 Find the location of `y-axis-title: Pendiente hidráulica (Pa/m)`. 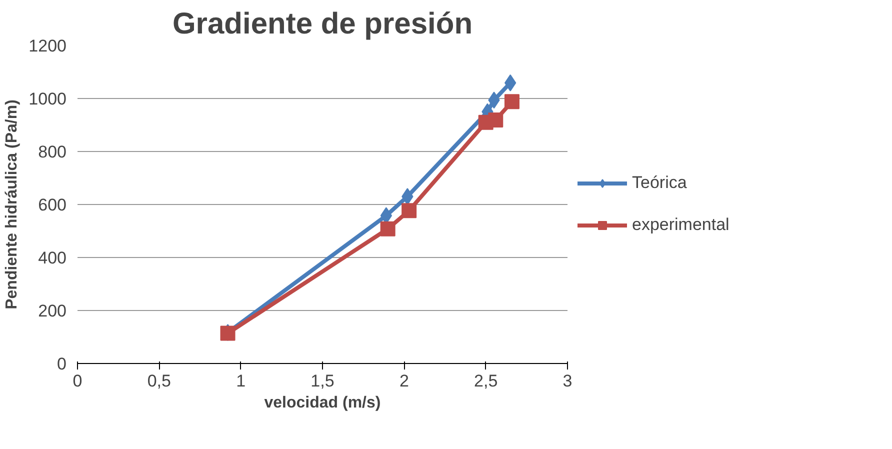

y-axis-title: Pendiente hidráulica (Pa/m) is located at coordinates (12, 205).